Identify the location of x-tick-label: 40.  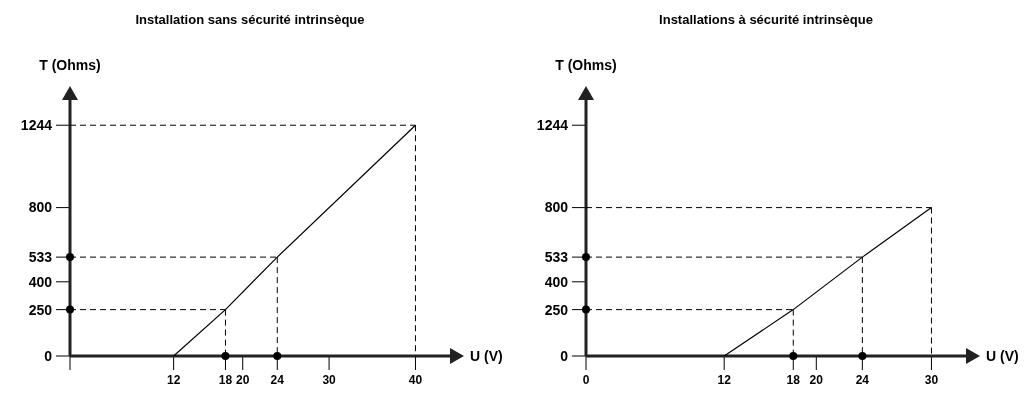
(415, 380).